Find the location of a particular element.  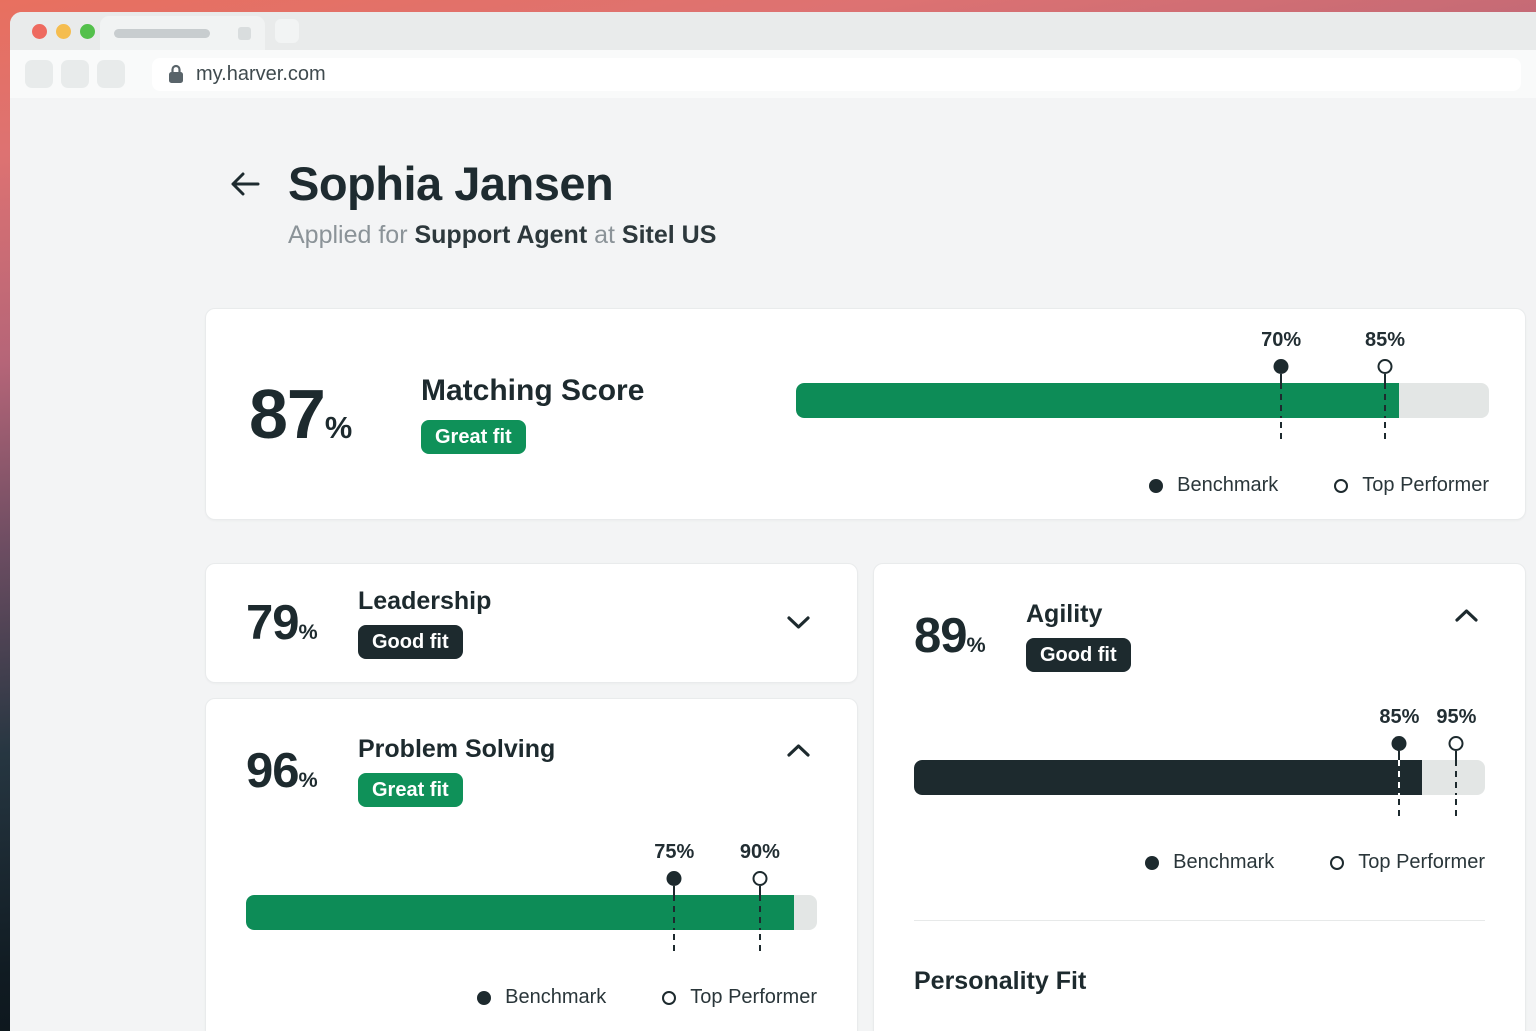

browser-toolbar: my.harver.com is located at coordinates (773, 74).